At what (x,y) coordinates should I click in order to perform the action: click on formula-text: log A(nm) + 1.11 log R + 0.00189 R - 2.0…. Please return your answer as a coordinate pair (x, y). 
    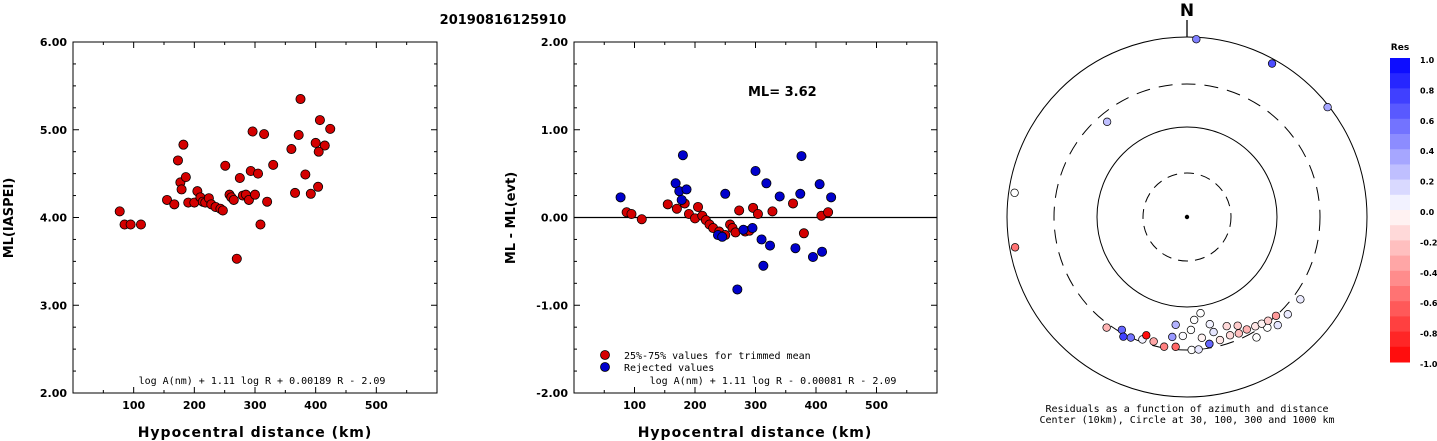
    Looking at the image, I should click on (262, 381).